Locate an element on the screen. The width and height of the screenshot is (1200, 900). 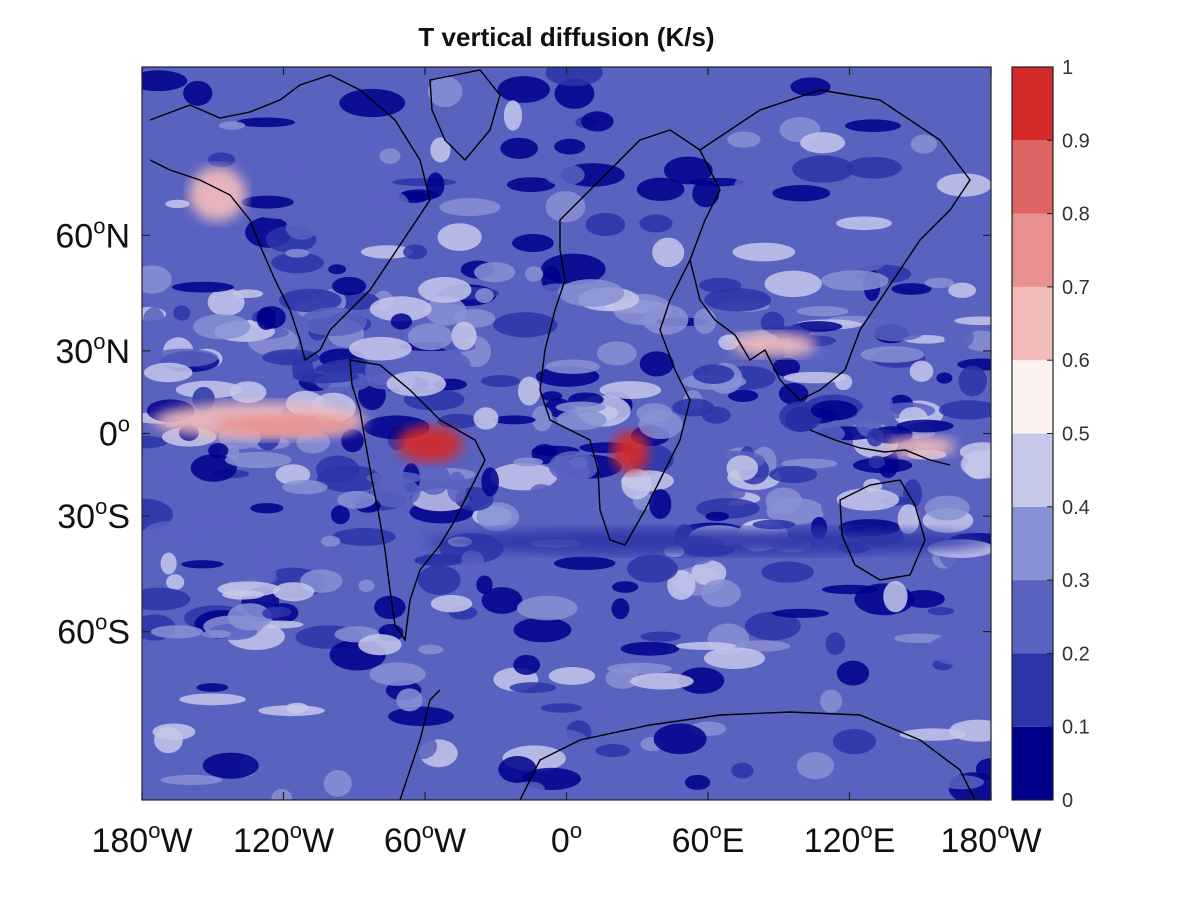
x-tick-label: 0o is located at coordinates (566, 839).